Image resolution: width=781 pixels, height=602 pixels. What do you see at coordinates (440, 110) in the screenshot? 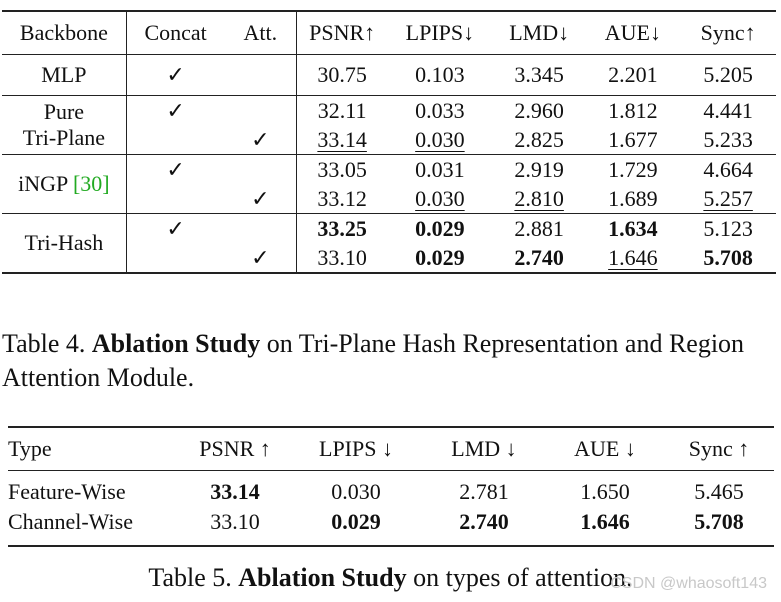
I see `lpips-cell: 0.033` at bounding box center [440, 110].